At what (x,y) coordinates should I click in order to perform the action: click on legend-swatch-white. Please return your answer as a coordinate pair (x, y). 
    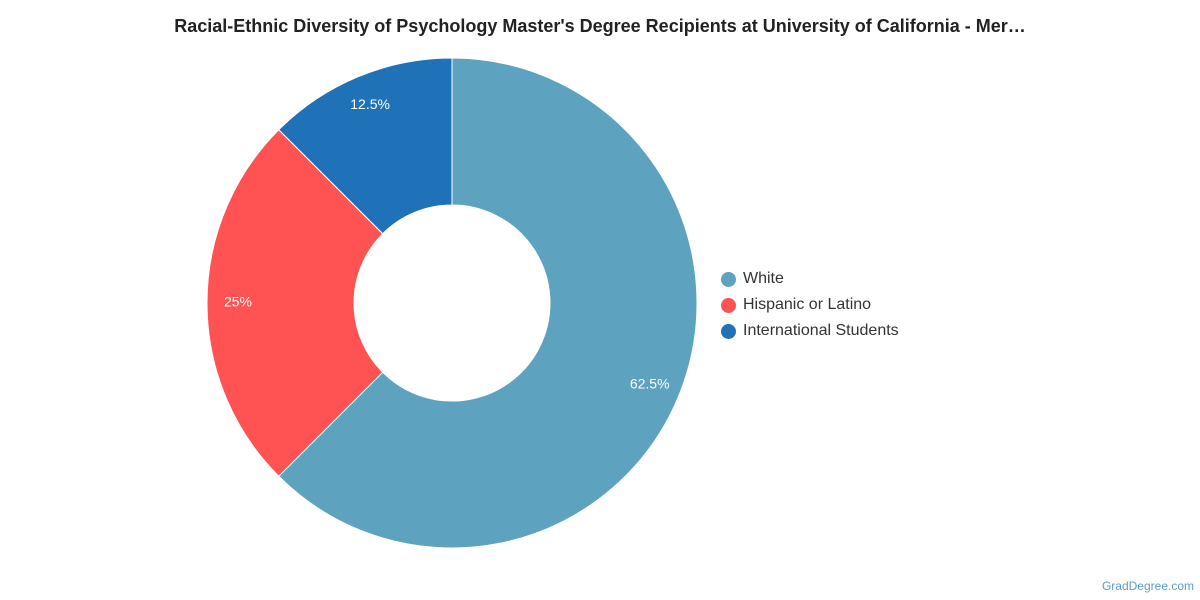
    Looking at the image, I should click on (728, 279).